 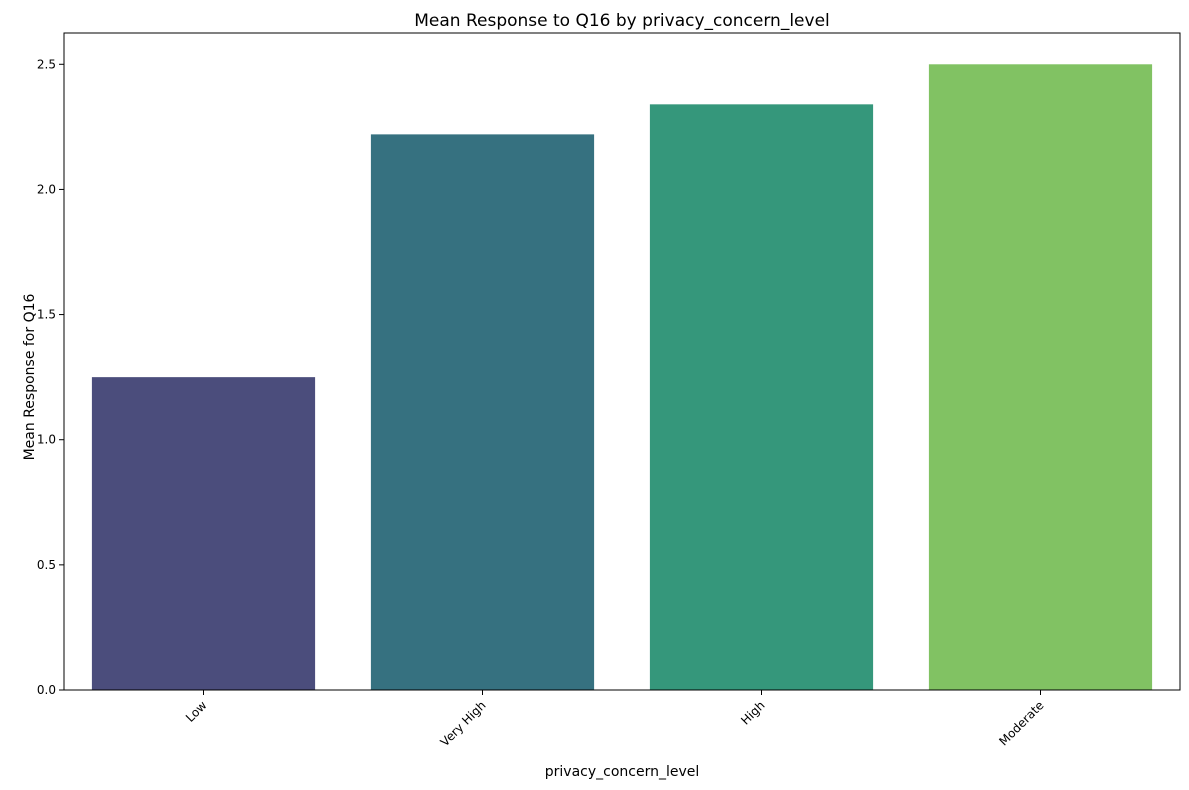 I want to click on y-tick-label: 2.0, so click(x=46, y=189).